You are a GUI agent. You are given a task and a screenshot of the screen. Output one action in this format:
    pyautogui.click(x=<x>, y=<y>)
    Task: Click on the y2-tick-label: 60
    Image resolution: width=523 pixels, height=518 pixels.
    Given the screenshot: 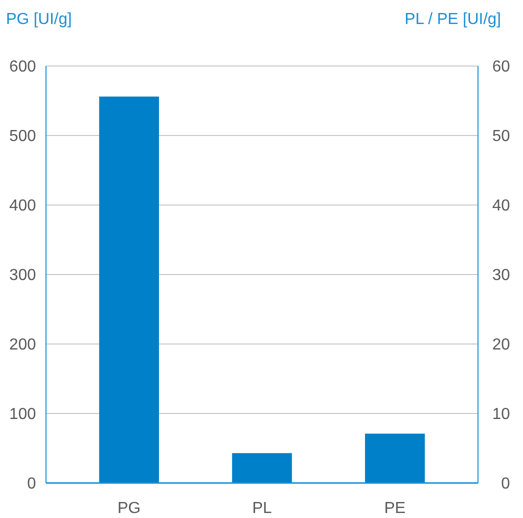 What is the action you would take?
    pyautogui.click(x=501, y=67)
    